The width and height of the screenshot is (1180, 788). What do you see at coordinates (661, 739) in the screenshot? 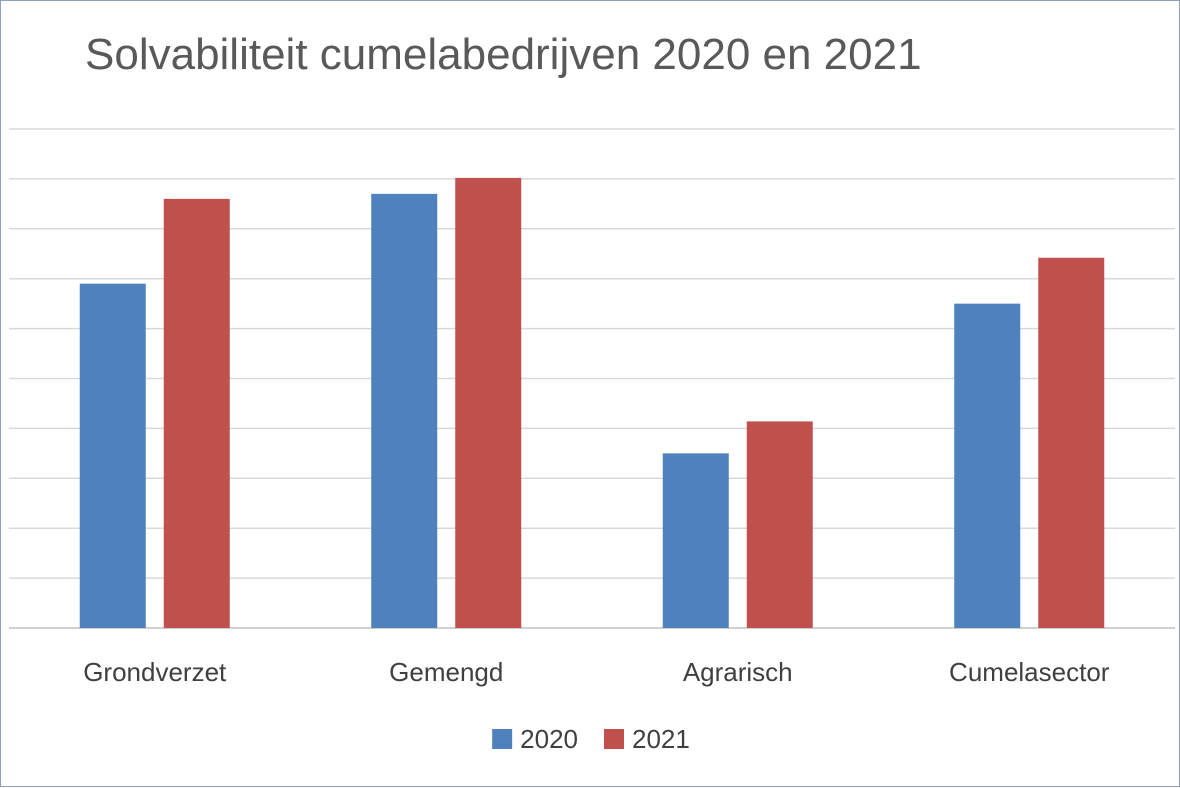
I see `legend-label-2021: 2021` at bounding box center [661, 739].